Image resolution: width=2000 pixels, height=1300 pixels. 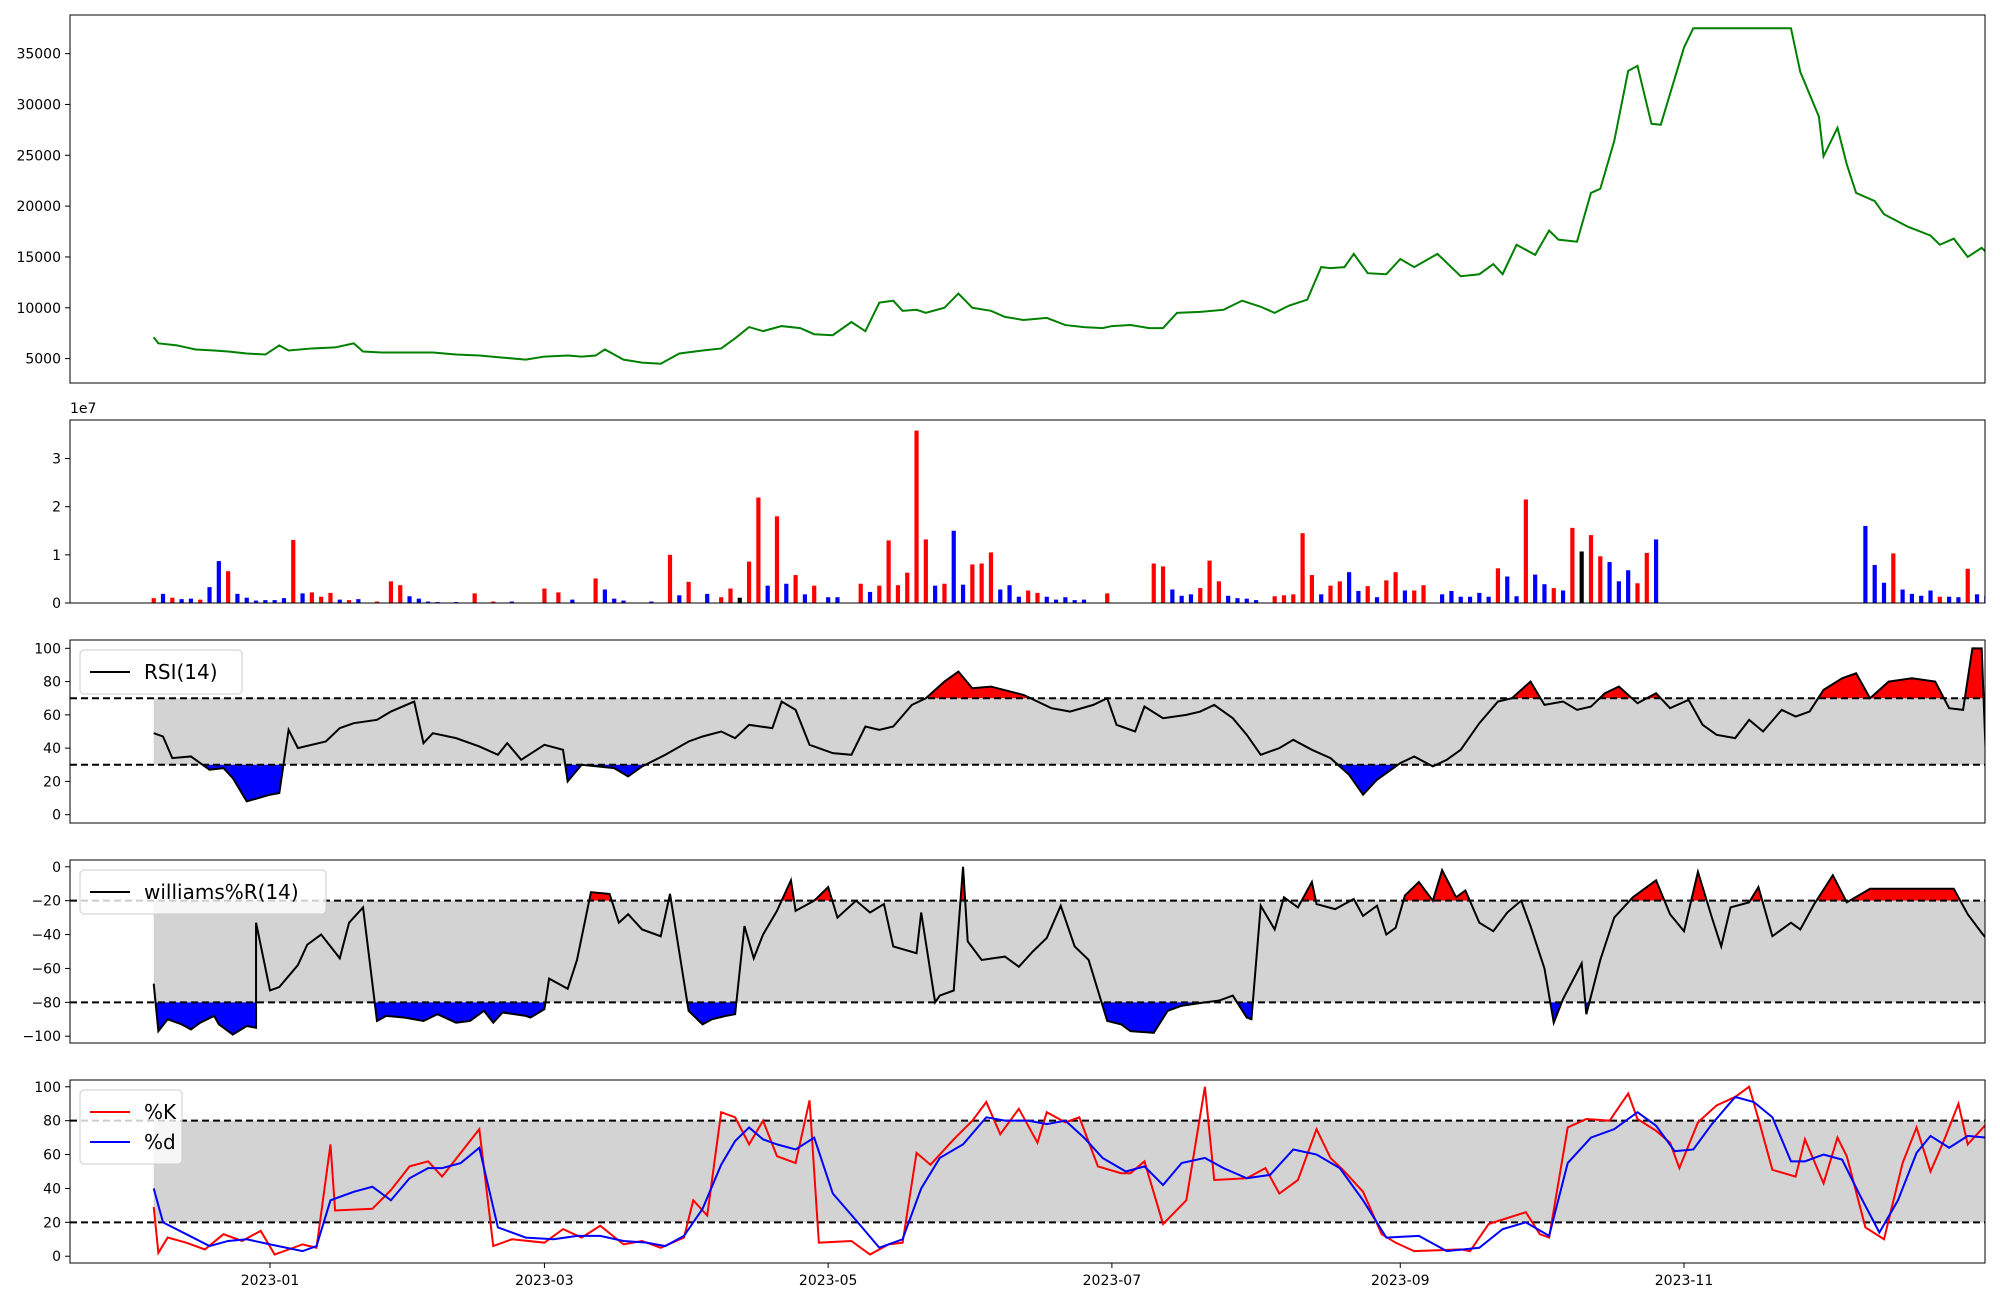 What do you see at coordinates (712, 1013) in the screenshot?
I see `williams-oversold-fill` at bounding box center [712, 1013].